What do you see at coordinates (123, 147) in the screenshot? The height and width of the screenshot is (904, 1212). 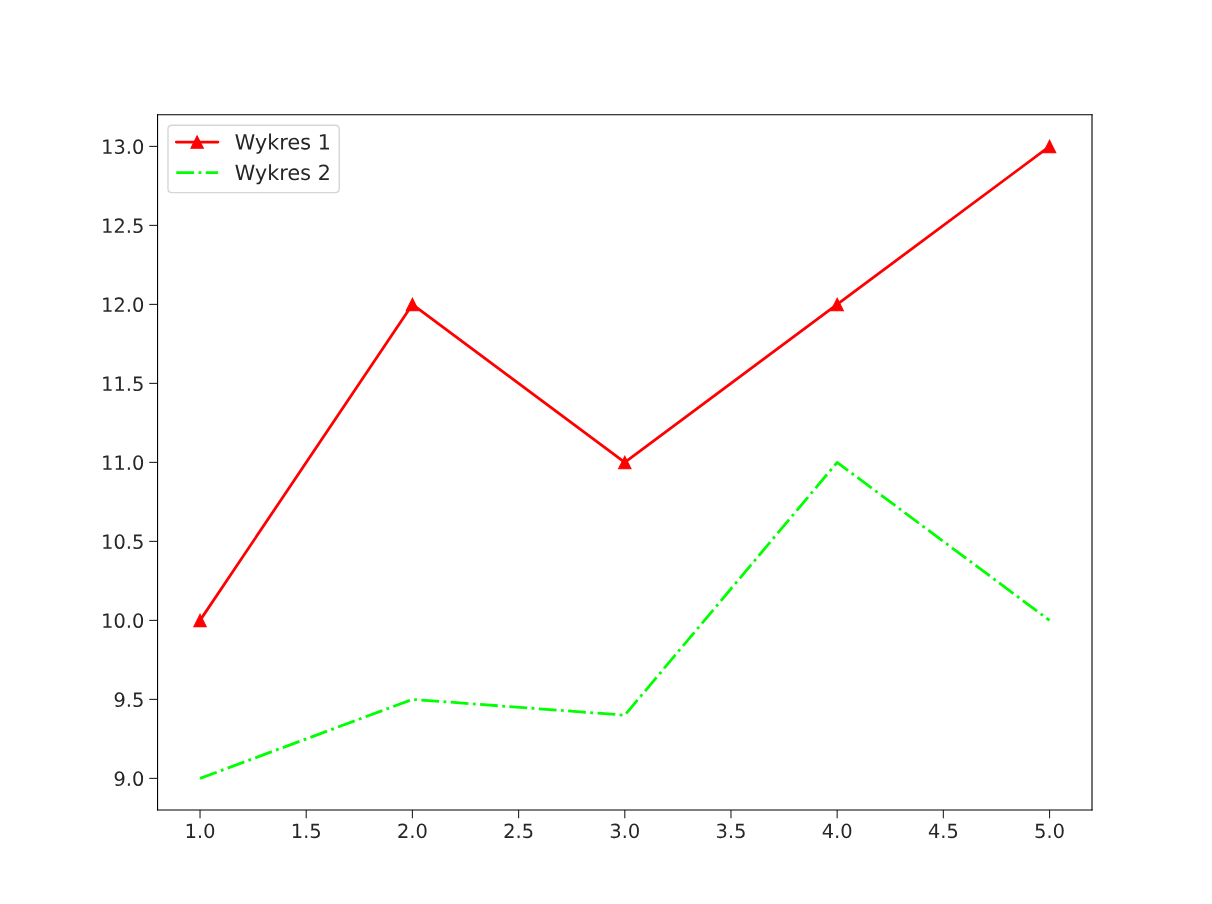 I see `y-tick-label: 13.0` at bounding box center [123, 147].